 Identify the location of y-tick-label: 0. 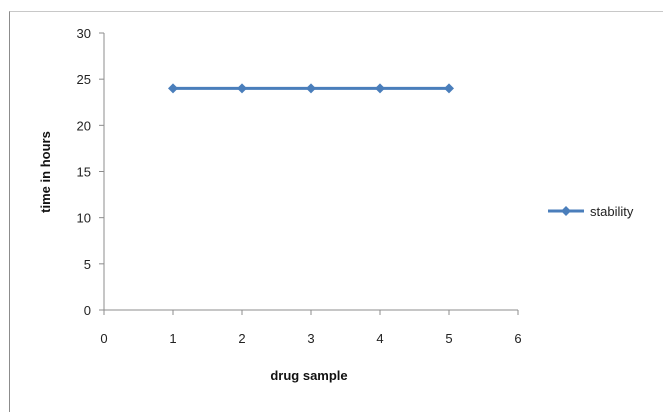
(87, 310).